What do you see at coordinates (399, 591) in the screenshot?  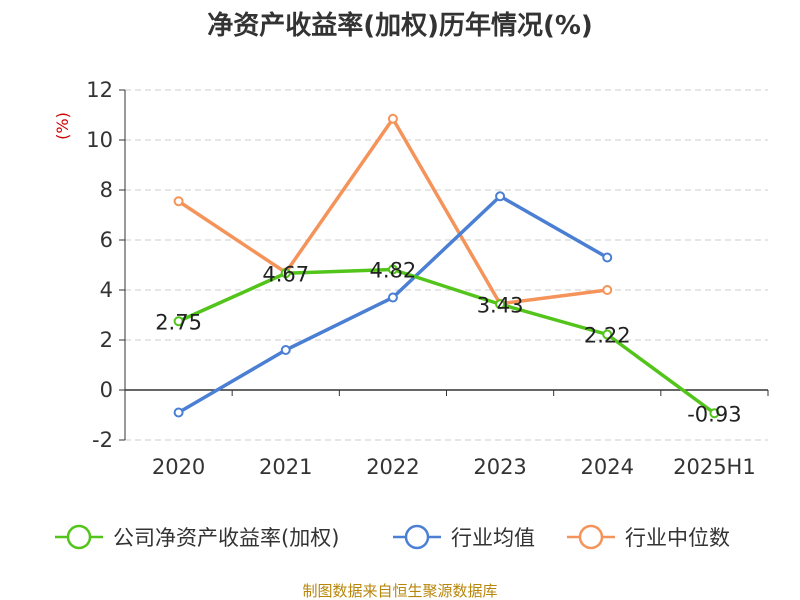 I see `source-note: 制图数据来自恒生聚源数据库` at bounding box center [399, 591].